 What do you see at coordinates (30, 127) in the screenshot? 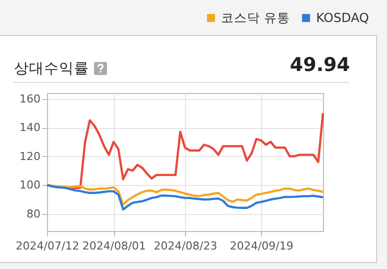
I see `y-tick-label: 140` at bounding box center [30, 127].